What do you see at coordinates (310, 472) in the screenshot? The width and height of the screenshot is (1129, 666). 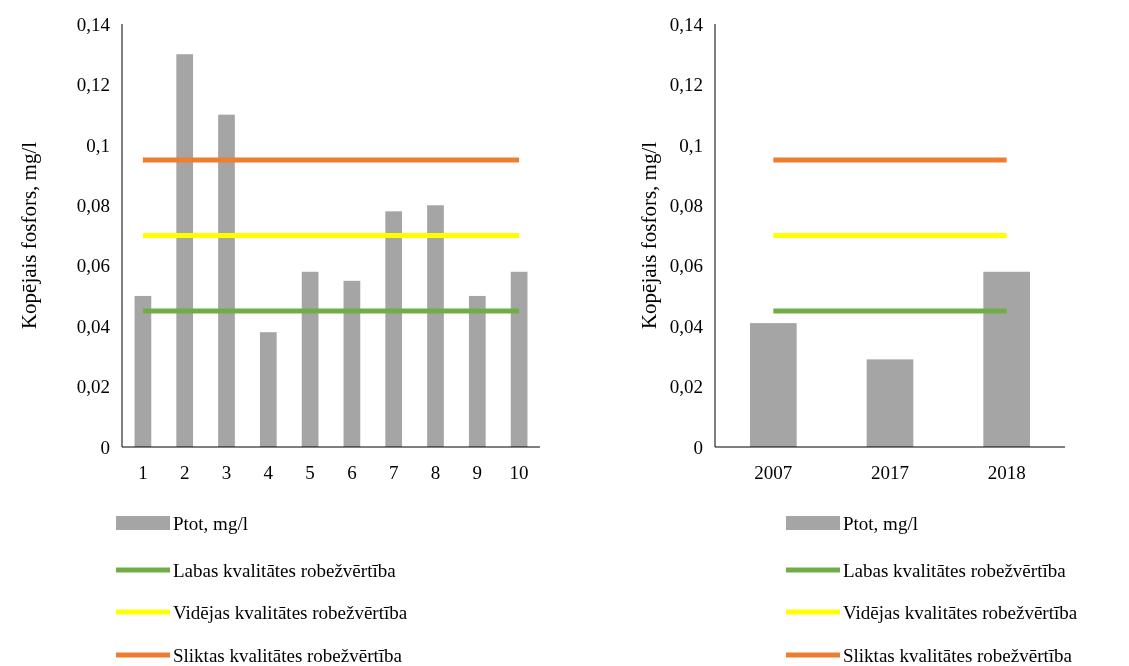 I see `x-tick-label: 5` at bounding box center [310, 472].